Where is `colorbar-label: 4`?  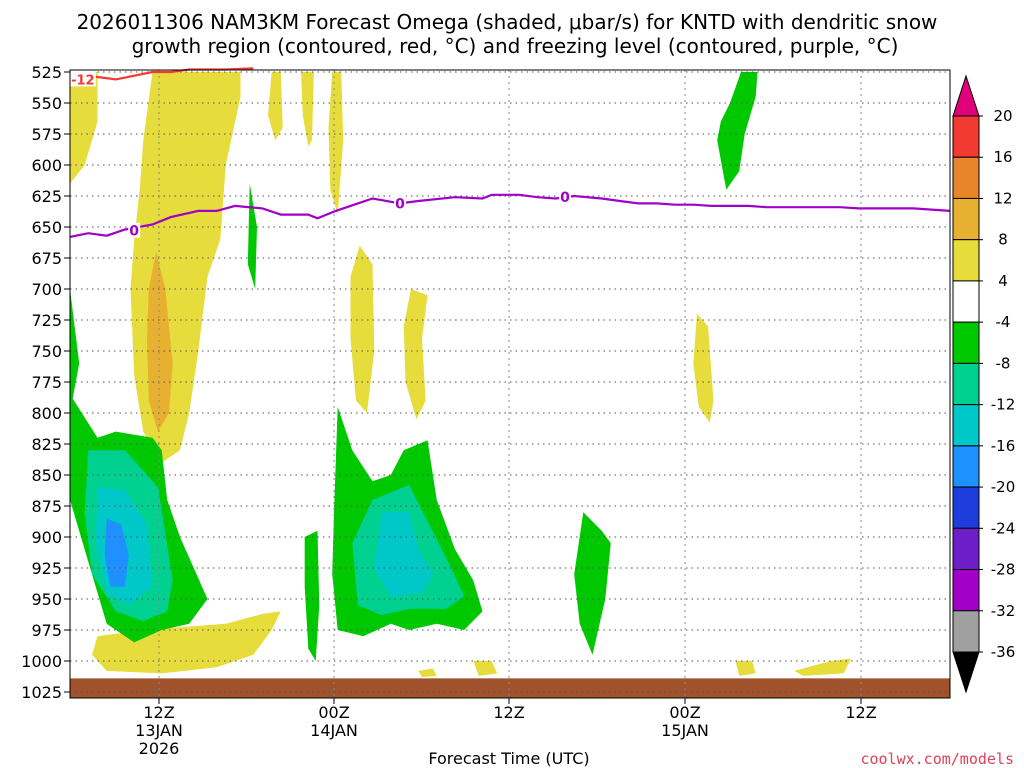
colorbar-label: 4 is located at coordinates (1003, 281).